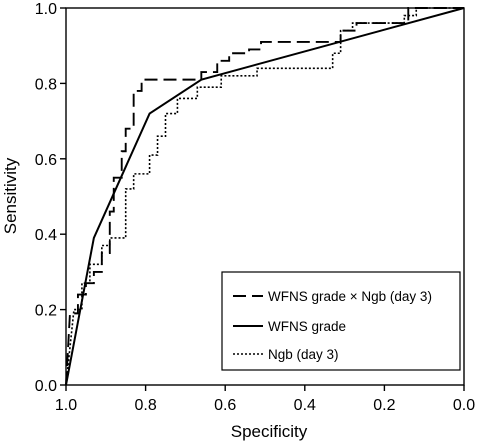 The image size is (480, 447). What do you see at coordinates (464, 405) in the screenshot?
I see `x-tick-label: 0.0` at bounding box center [464, 405].